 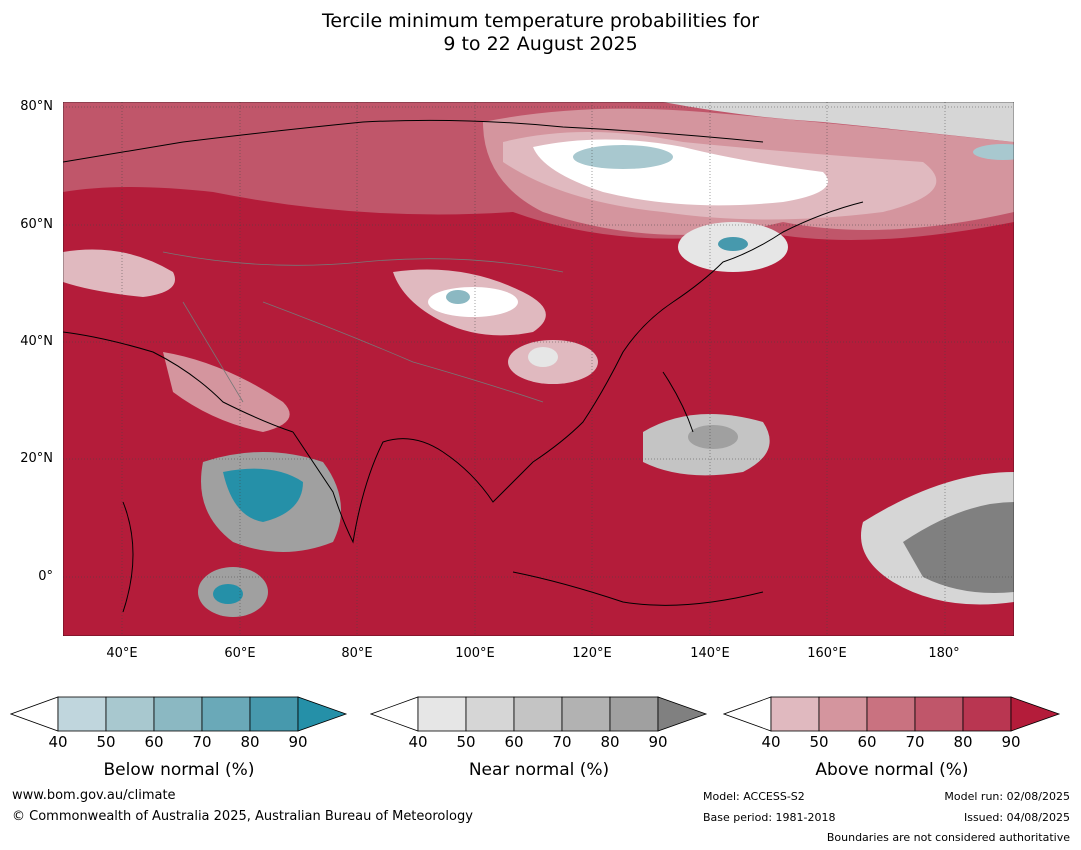 What do you see at coordinates (540, 44) in the screenshot?
I see `map-title-line2: 9 to 22 August 2025` at bounding box center [540, 44].